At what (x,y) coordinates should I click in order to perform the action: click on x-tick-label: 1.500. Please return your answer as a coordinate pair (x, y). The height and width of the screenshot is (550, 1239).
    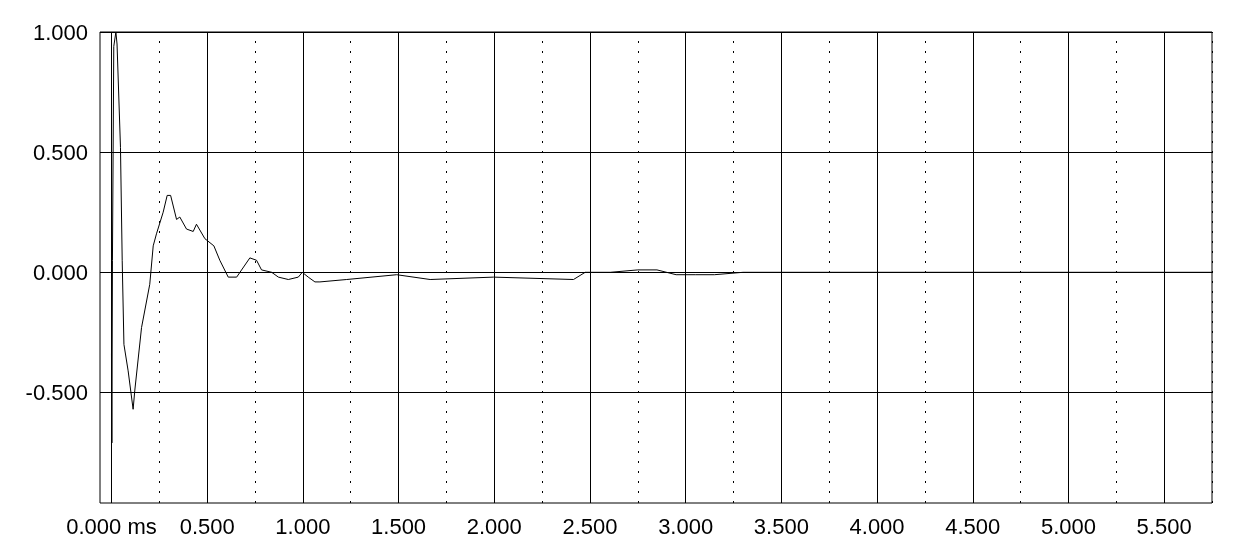
    Looking at the image, I should click on (399, 526).